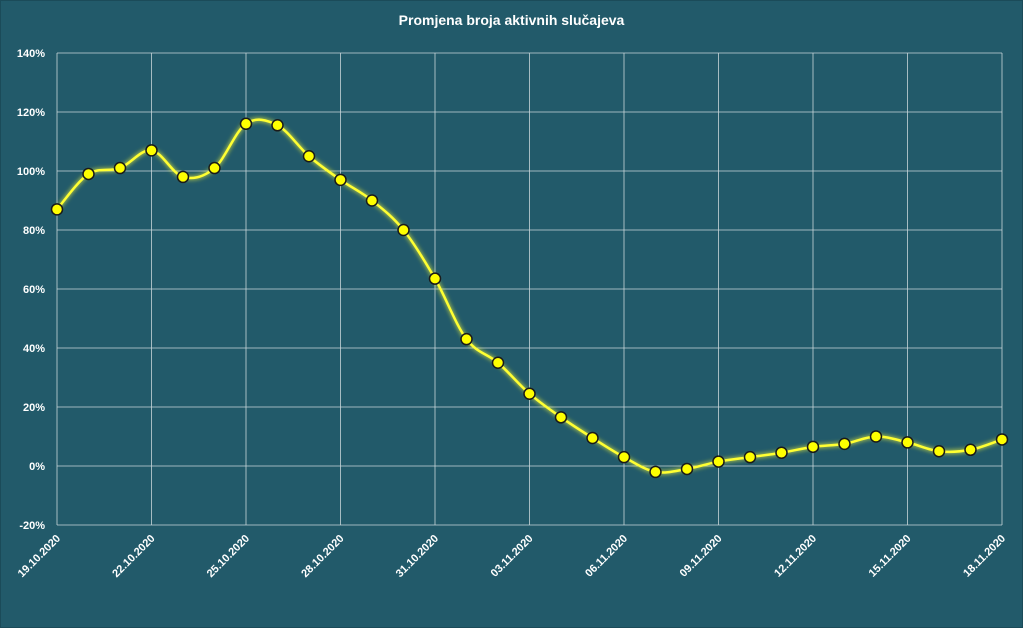  Describe the element at coordinates (37, 467) in the screenshot. I see `y-tick-label: 0%` at that location.